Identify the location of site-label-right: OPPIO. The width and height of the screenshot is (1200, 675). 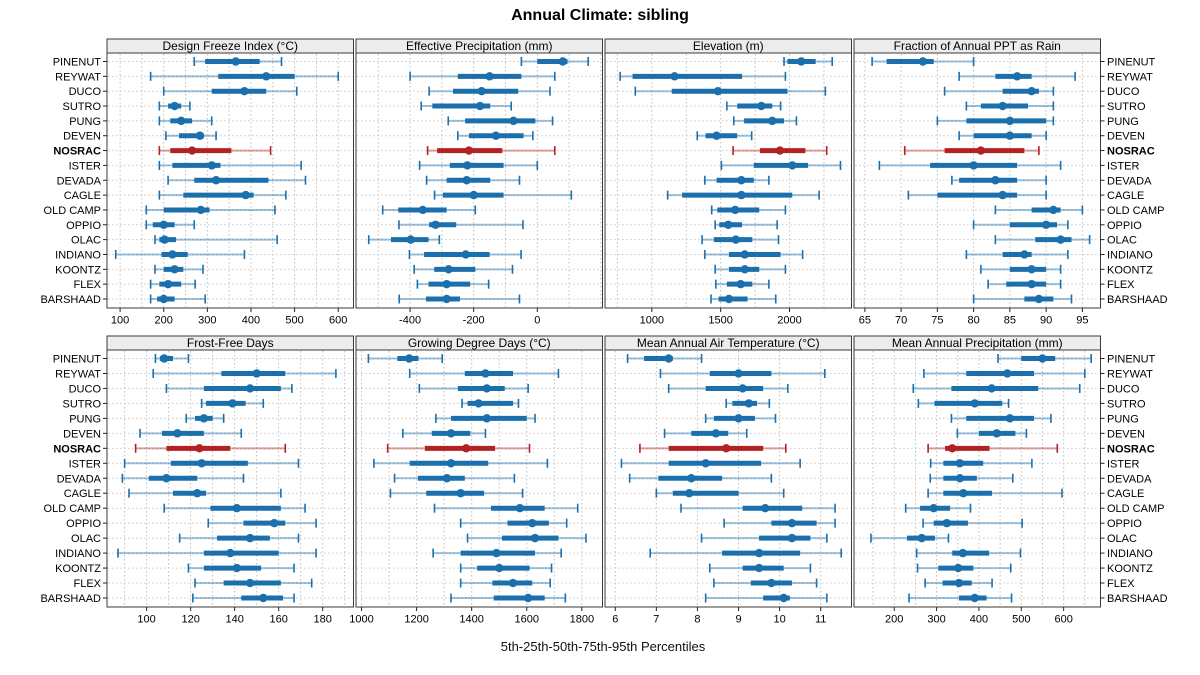
(1124, 226).